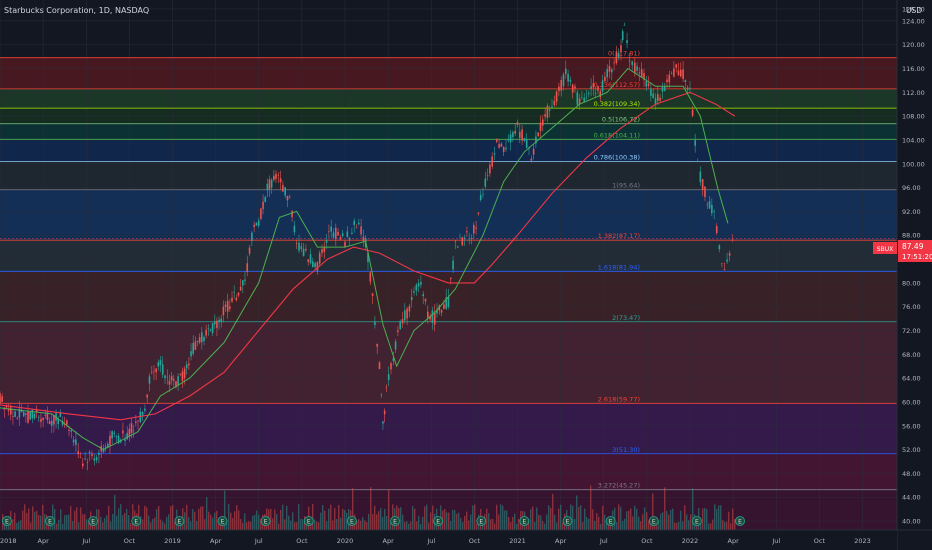  I want to click on y-tick-label: 48.00, so click(911, 474).